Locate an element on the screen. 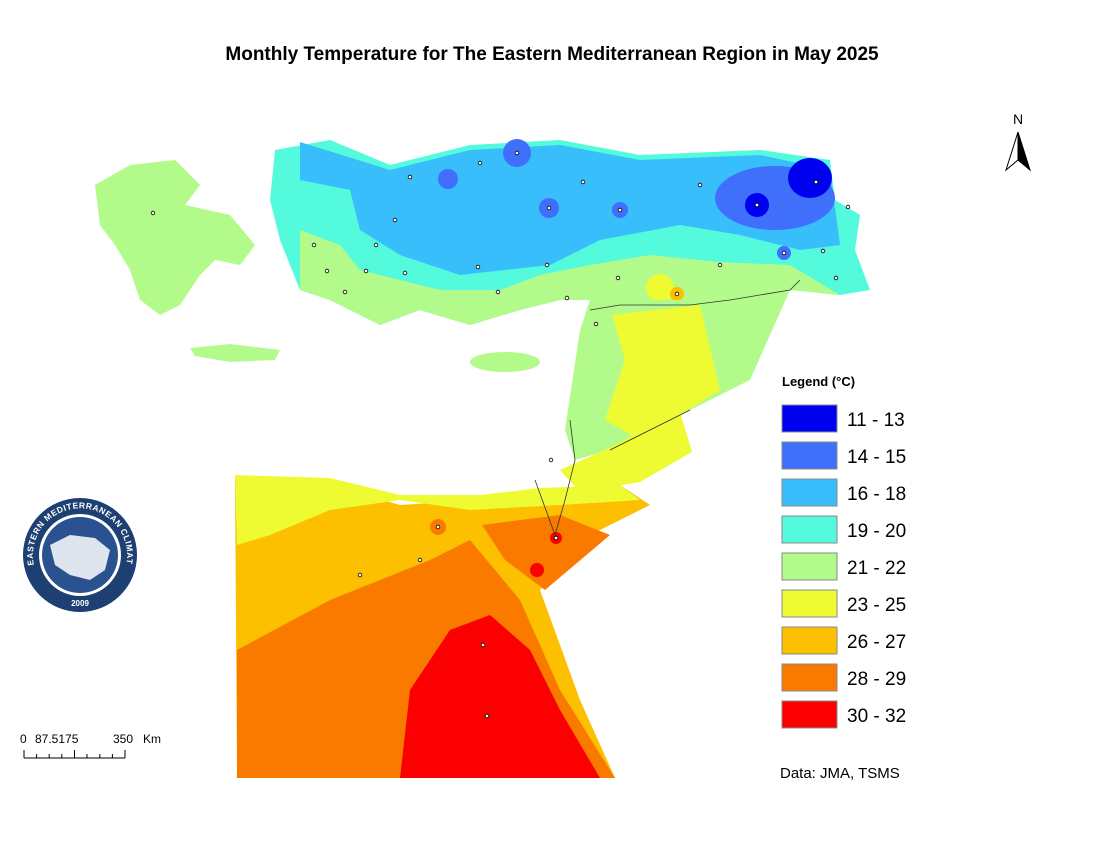 The image size is (1100, 850). legend-label: 30 - 32 is located at coordinates (876, 716).